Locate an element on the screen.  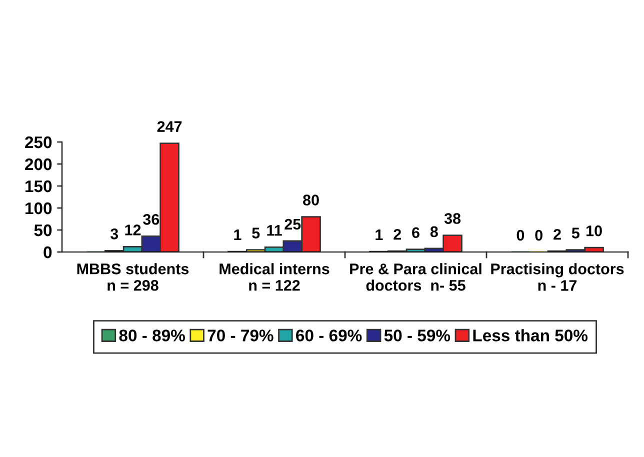
y-tick-label: 100 is located at coordinates (39, 208).